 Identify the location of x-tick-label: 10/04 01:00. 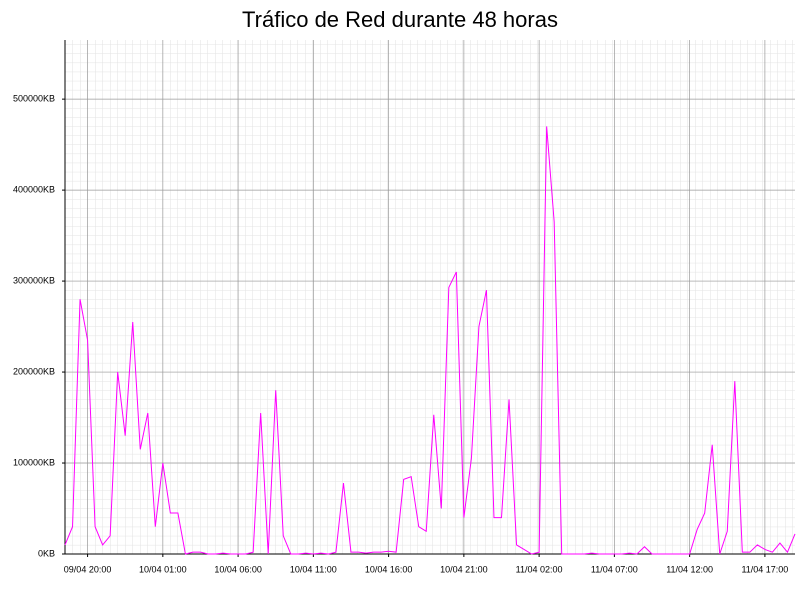
(163, 569).